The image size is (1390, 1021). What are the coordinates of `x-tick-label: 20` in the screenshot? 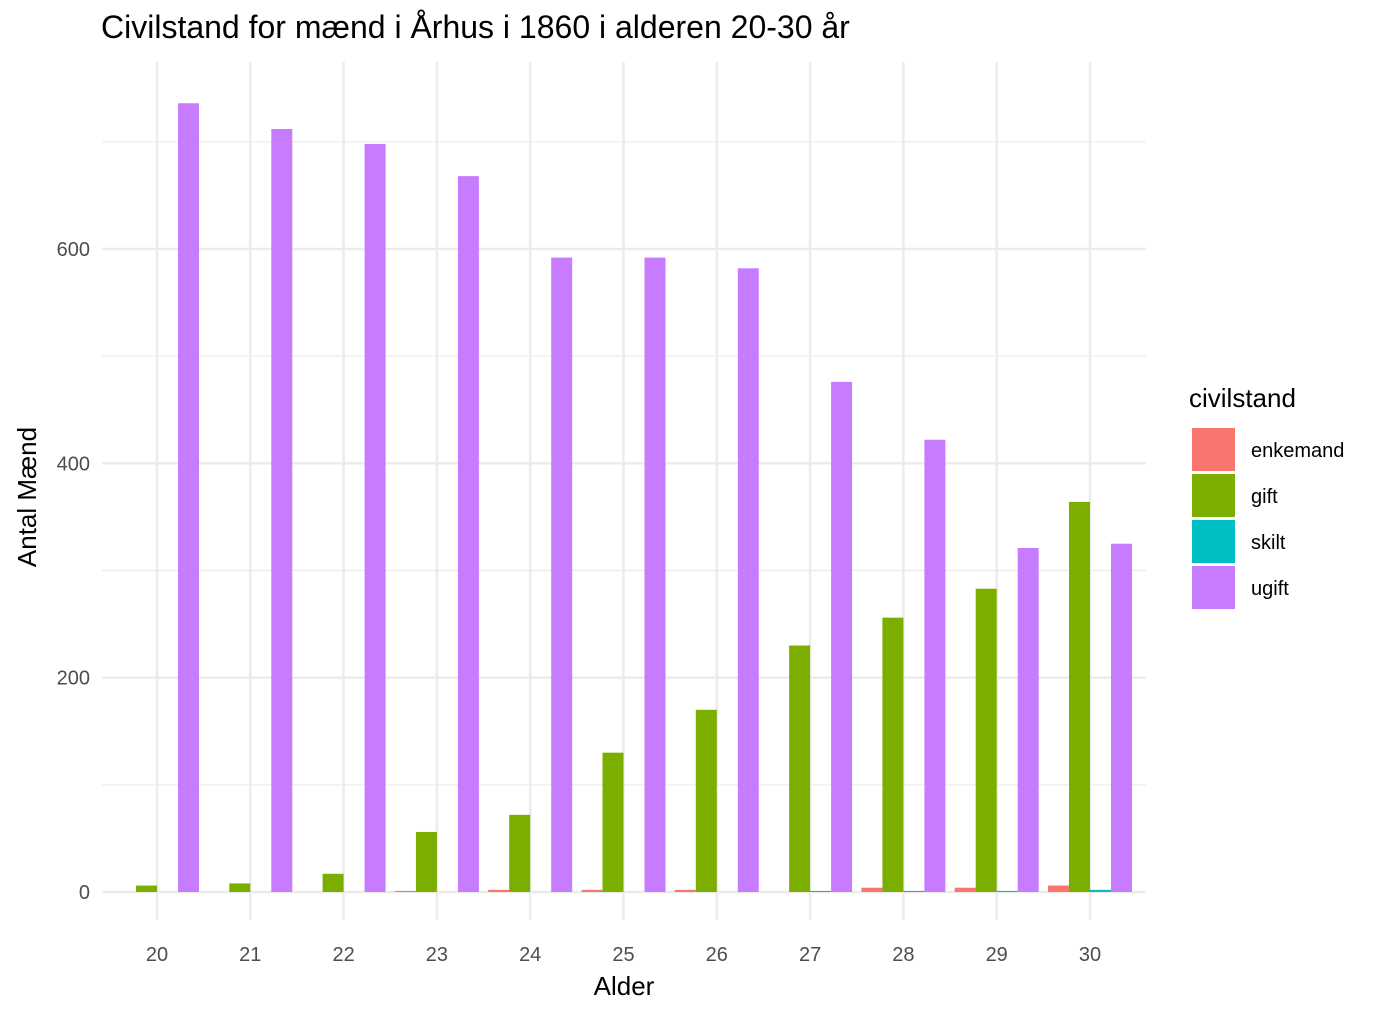 It's located at (157, 955).